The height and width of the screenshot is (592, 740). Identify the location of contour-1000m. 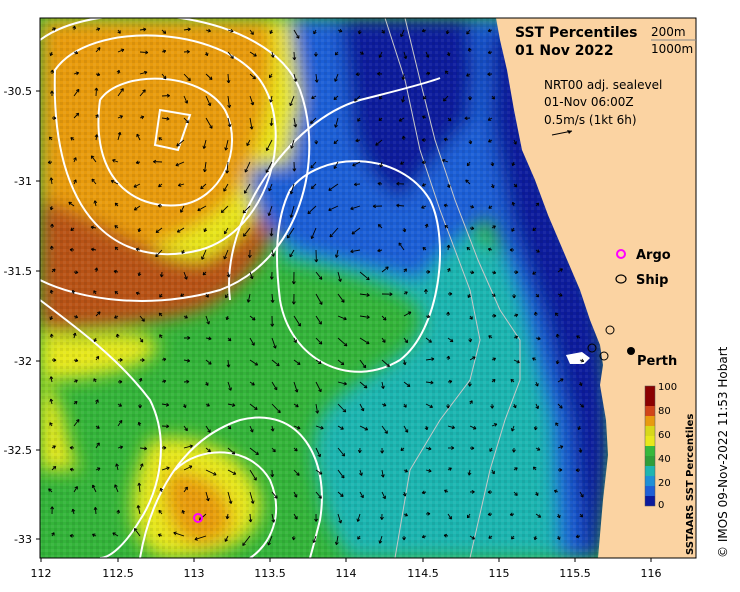
(432, 288).